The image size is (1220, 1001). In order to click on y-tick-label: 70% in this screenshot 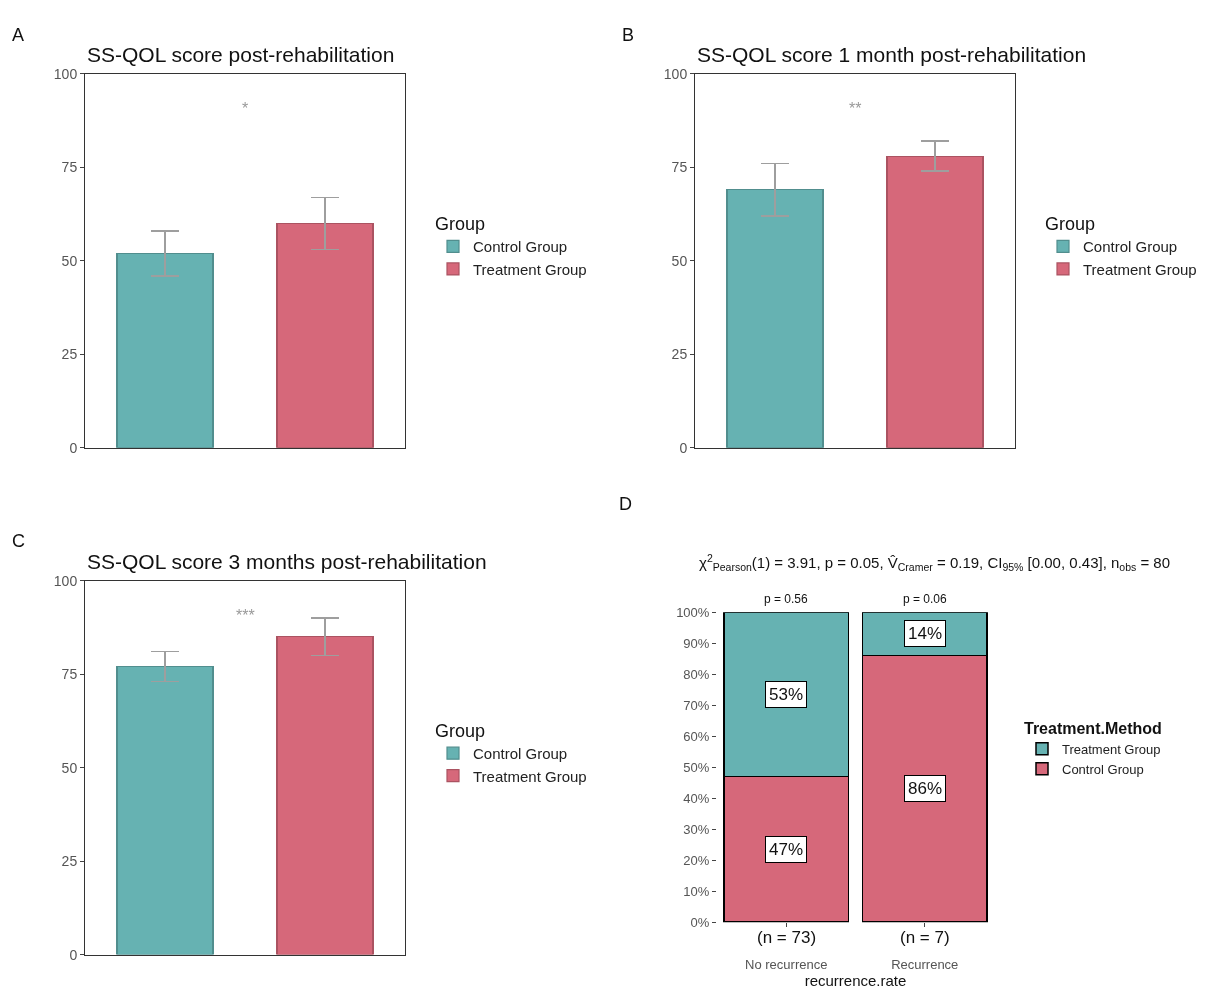, I will do `click(696, 705)`.